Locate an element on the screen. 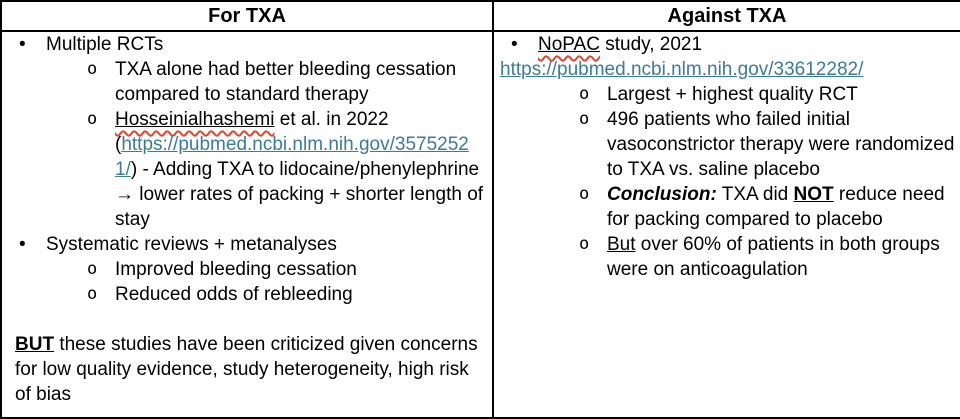 The width and height of the screenshot is (960, 419). list-item-text: Largest + highest quality RCT is located at coordinates (732, 94).